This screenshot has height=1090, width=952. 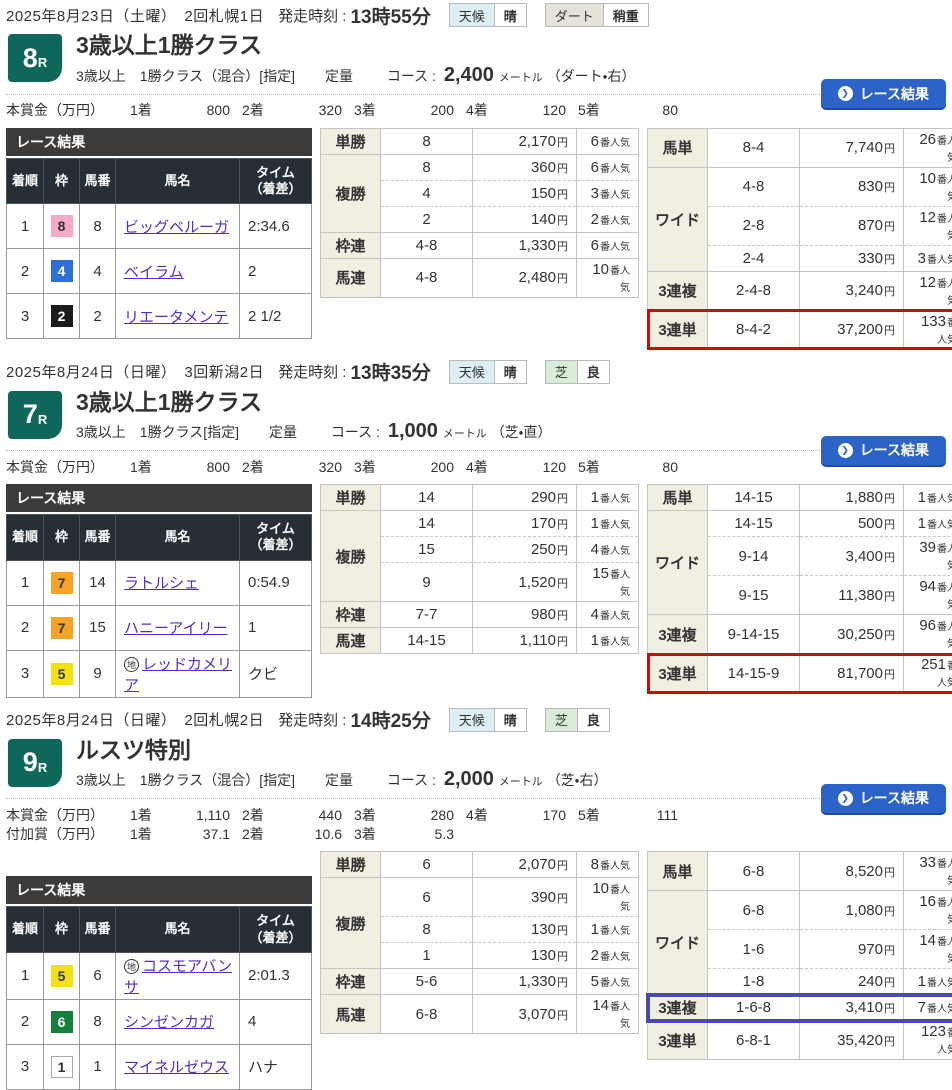 What do you see at coordinates (927, 625) in the screenshot?
I see `popularity-value: 96` at bounding box center [927, 625].